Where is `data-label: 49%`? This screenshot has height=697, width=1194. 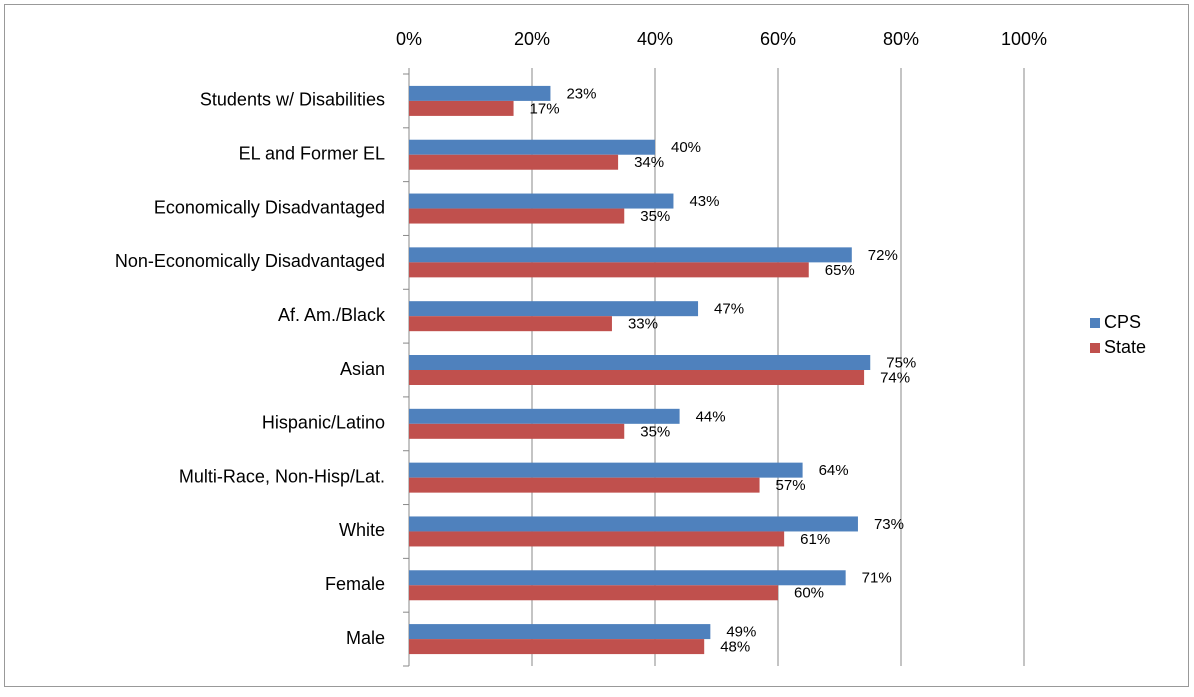 data-label: 49% is located at coordinates (741, 632).